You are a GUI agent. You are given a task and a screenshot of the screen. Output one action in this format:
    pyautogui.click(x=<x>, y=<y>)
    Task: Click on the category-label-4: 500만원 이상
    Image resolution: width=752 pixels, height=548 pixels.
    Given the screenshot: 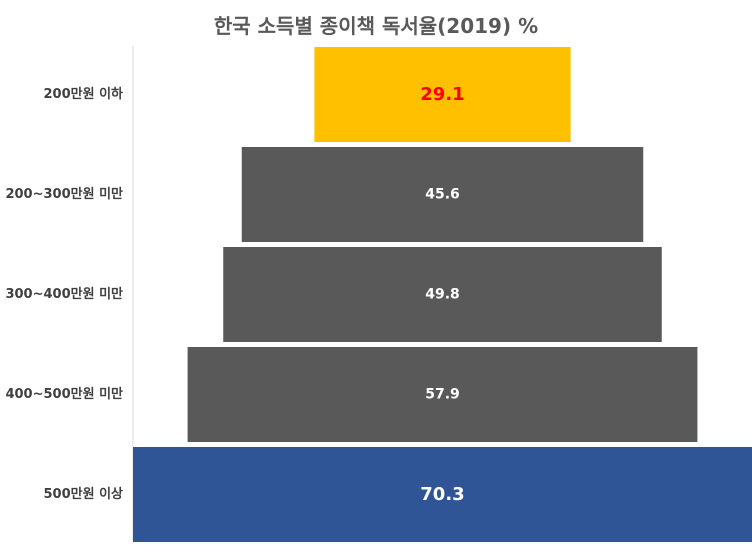 What is the action you would take?
    pyautogui.click(x=83, y=494)
    